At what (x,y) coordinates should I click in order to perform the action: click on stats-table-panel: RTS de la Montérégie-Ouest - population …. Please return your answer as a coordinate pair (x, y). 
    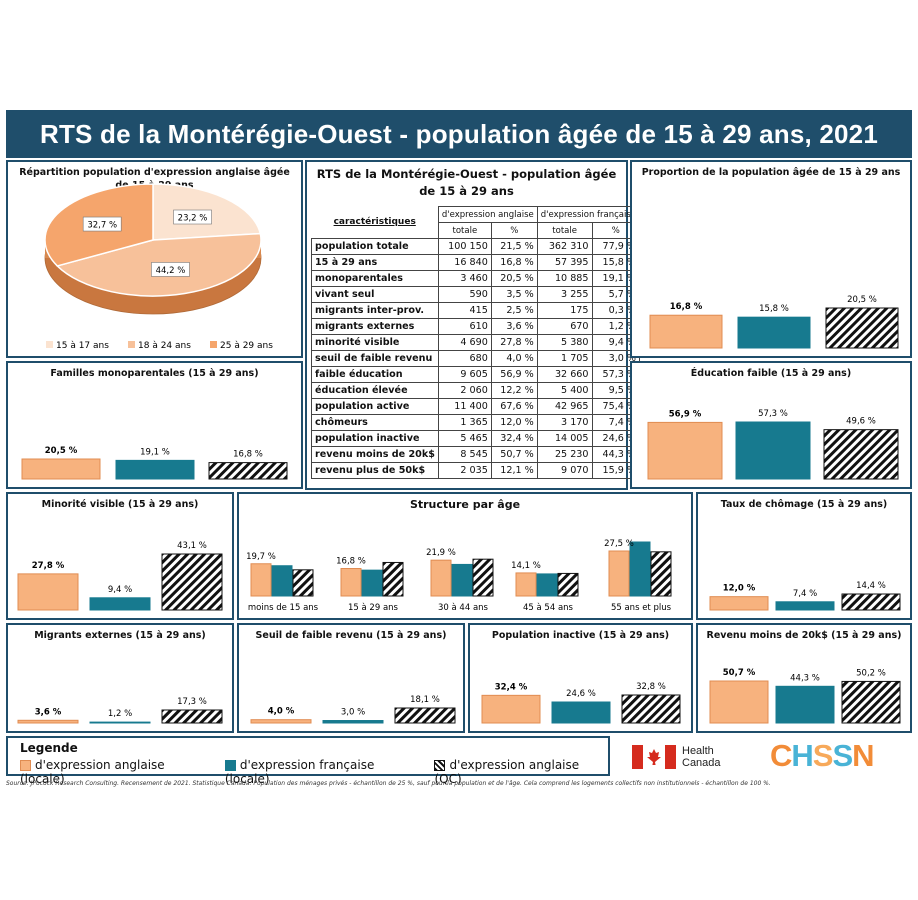
    Looking at the image, I should click on (473, 325).